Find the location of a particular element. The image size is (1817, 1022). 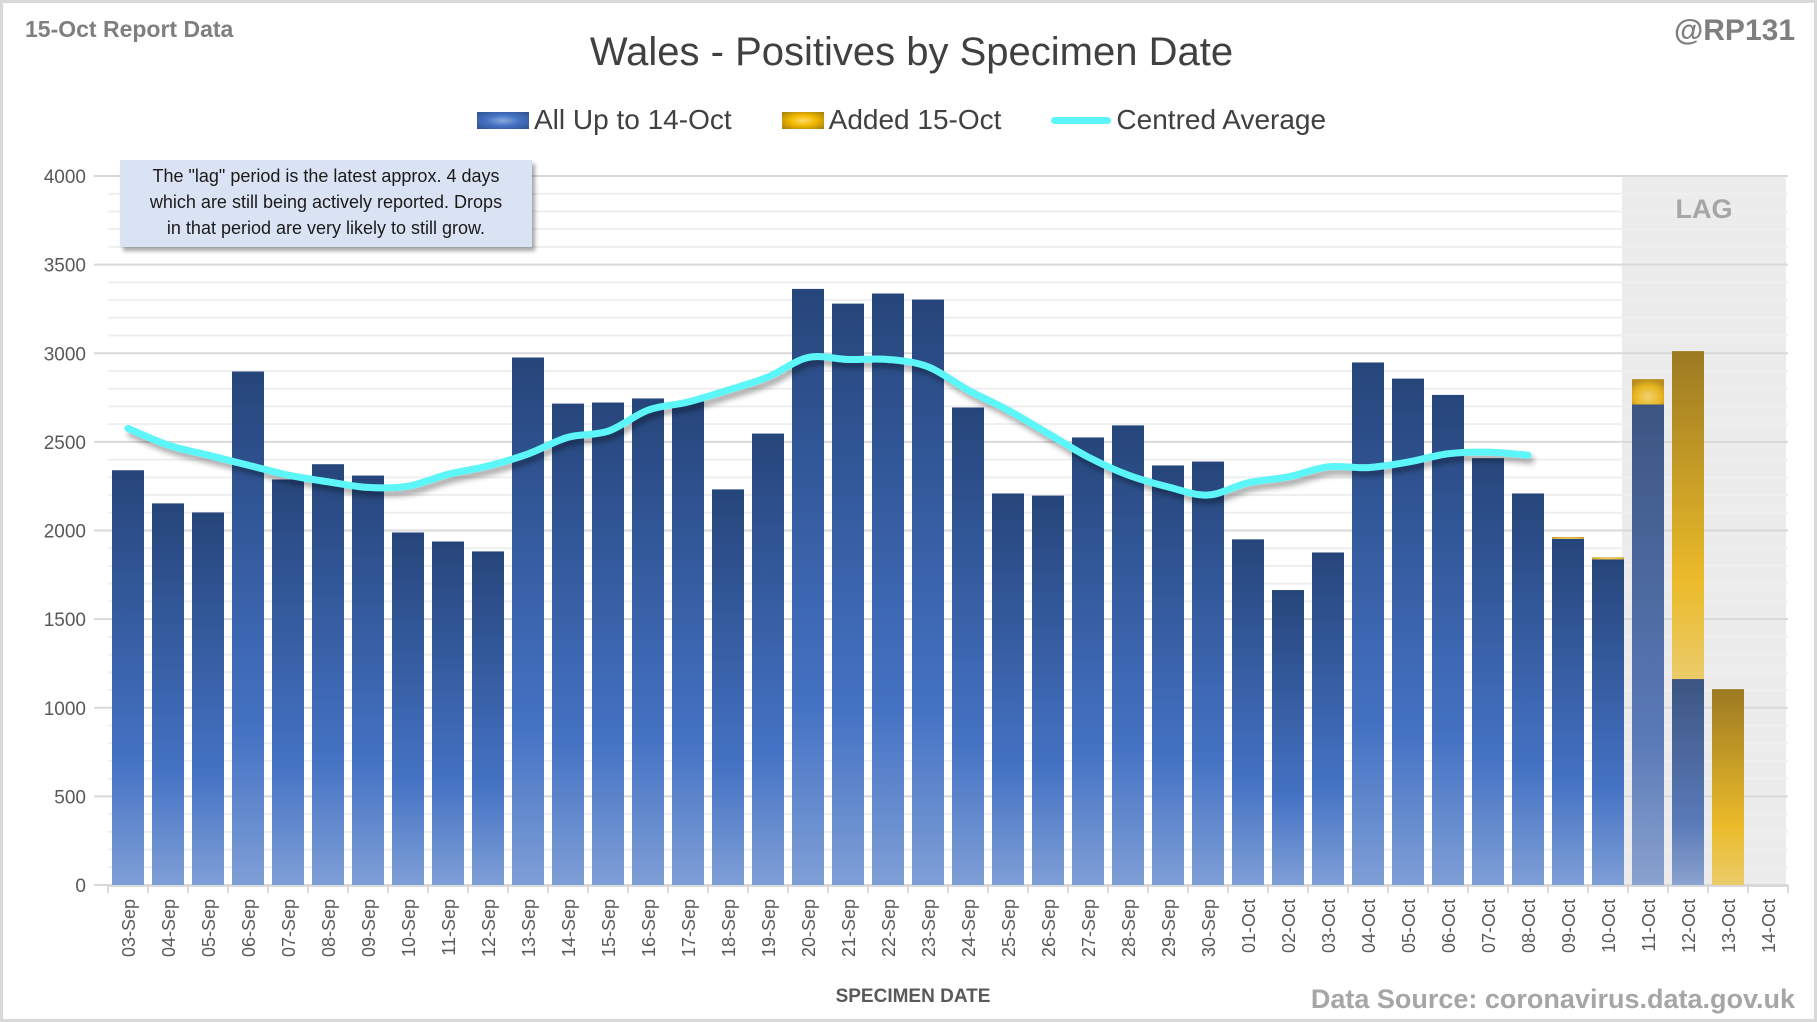

legend-item-all-up-to: All Up to 14-Oct is located at coordinates (604, 120).